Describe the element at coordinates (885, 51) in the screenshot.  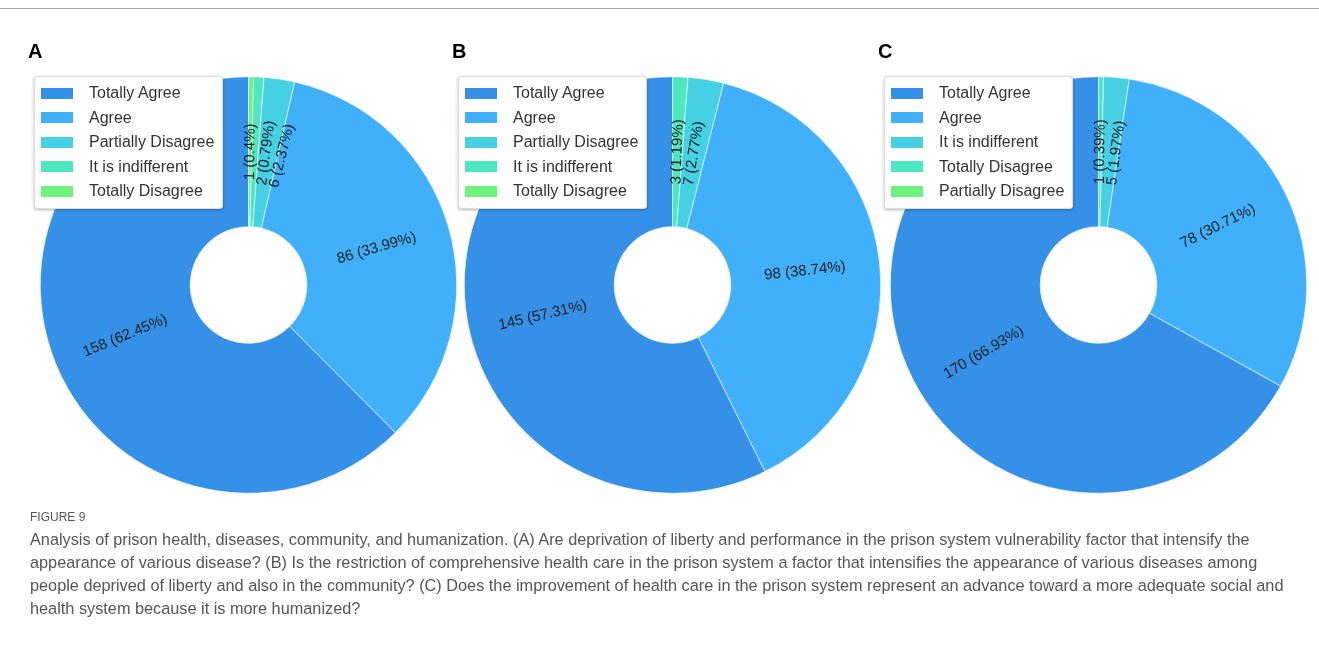
I see `chart-title: C` at that location.